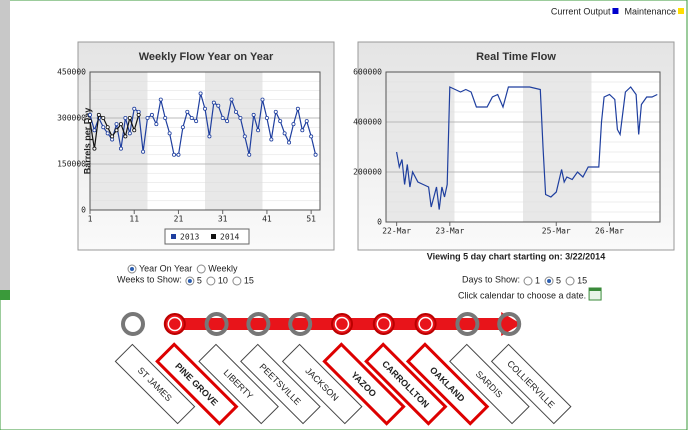  I want to click on calendar-icon-top, so click(595, 289).